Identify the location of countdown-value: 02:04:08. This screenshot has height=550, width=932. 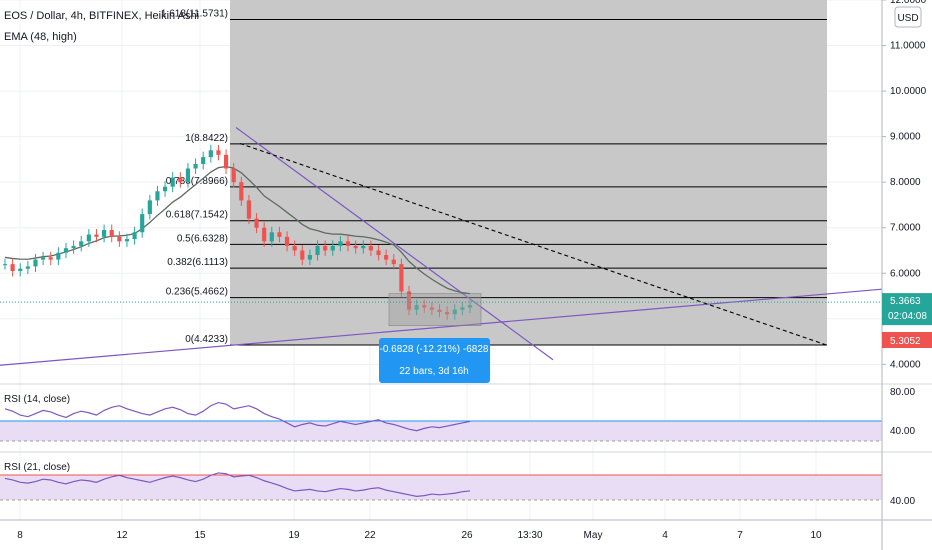
(907, 316).